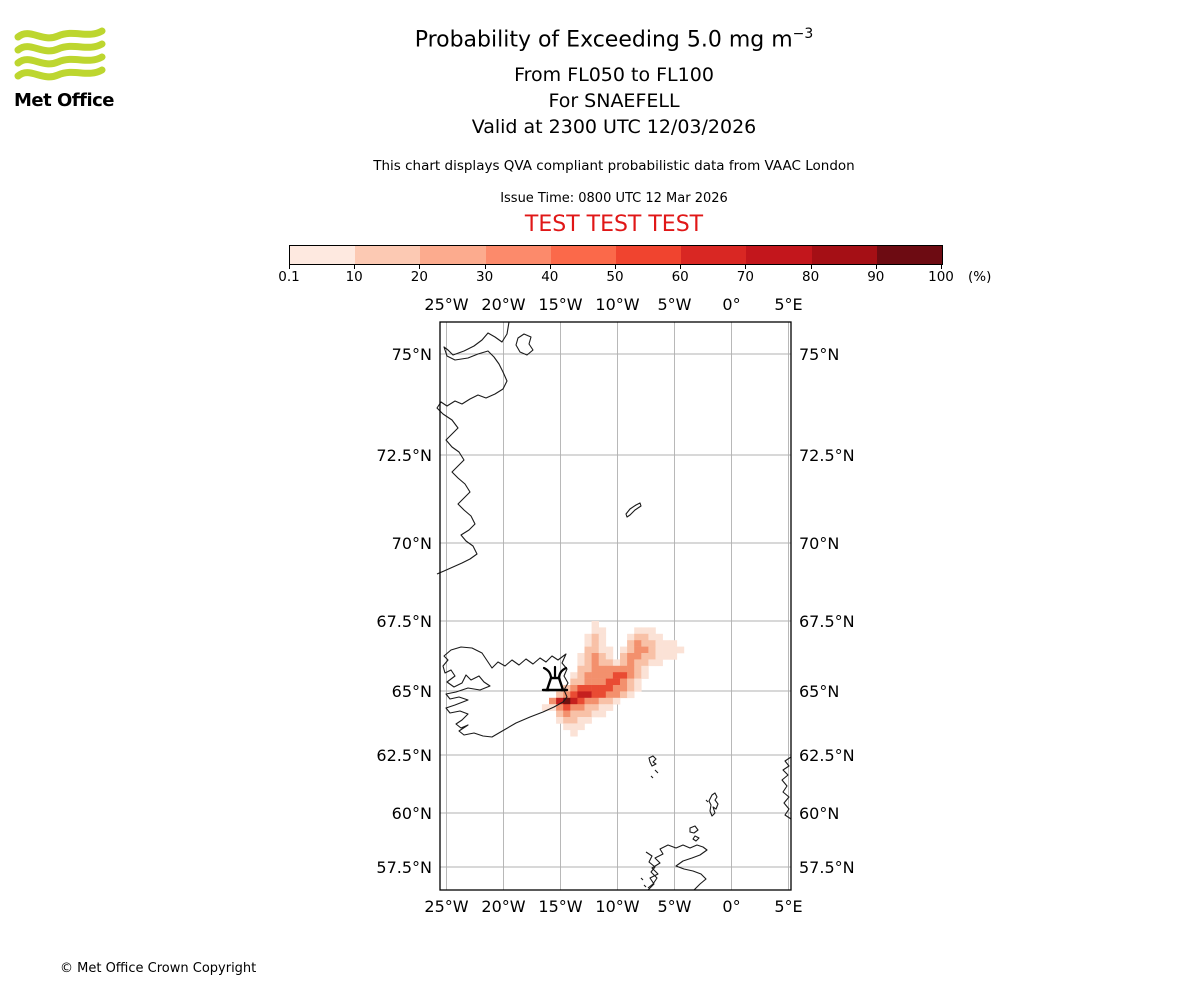 The height and width of the screenshot is (1000, 1200). I want to click on colorbar-tick-label: 90, so click(876, 277).